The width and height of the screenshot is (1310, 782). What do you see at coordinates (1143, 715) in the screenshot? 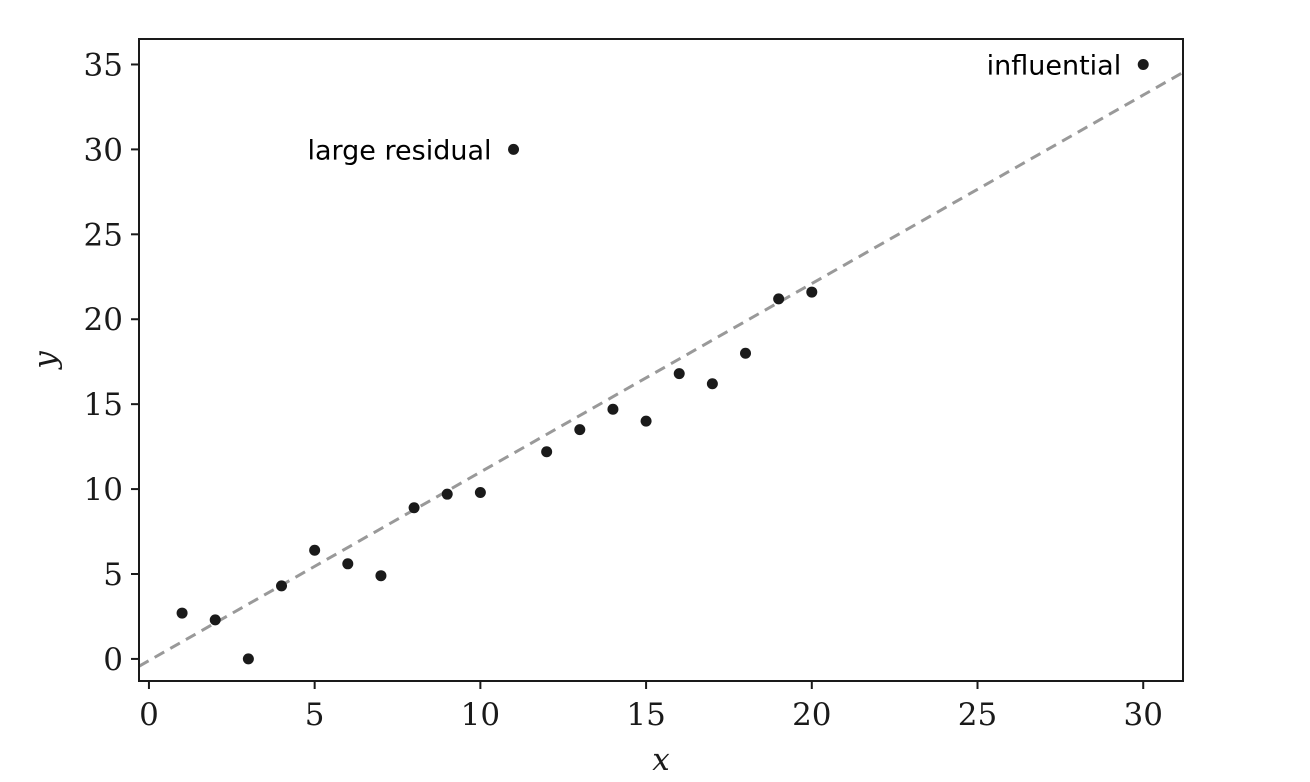
I see `x-tick-label: 30` at bounding box center [1143, 715].